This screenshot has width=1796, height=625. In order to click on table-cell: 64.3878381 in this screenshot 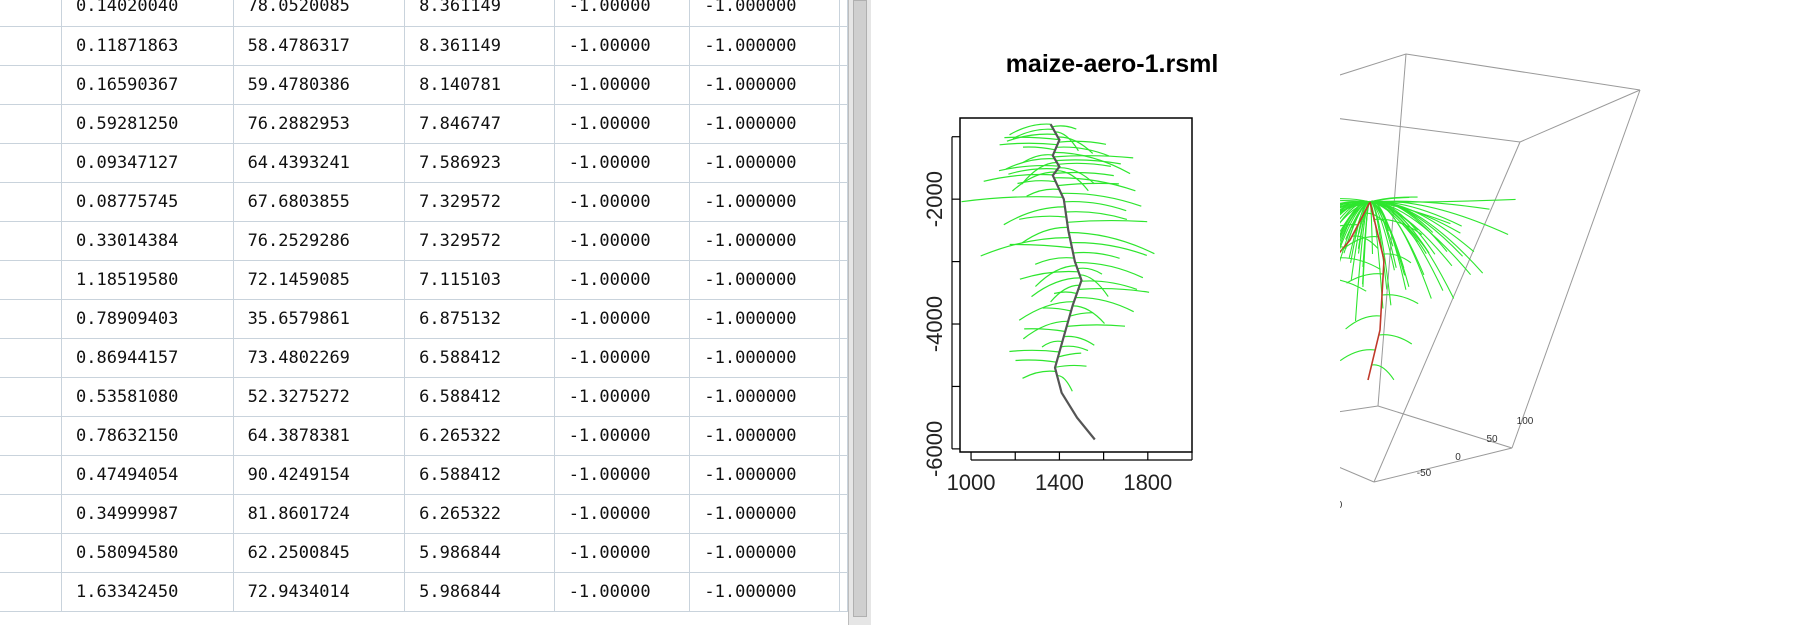, I will do `click(319, 436)`.